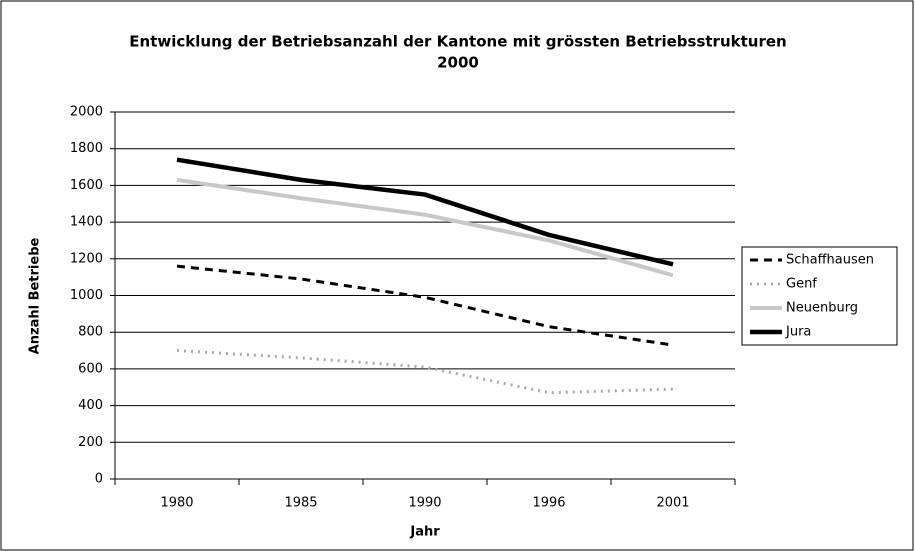  What do you see at coordinates (822, 308) in the screenshot?
I see `legend-label: Neuenburg` at bounding box center [822, 308].